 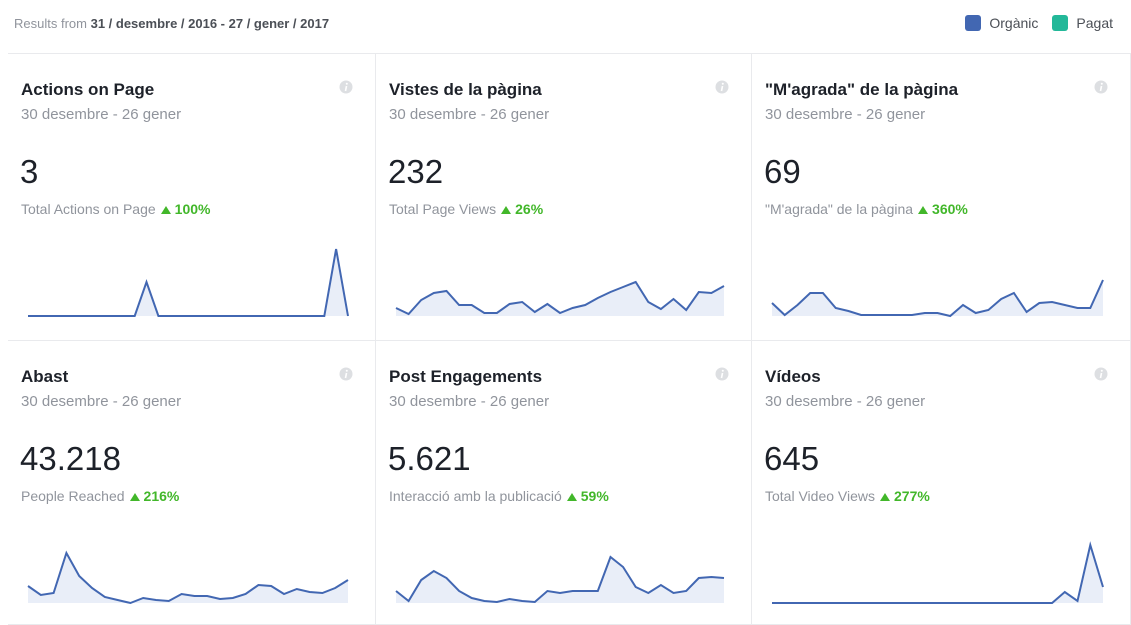 I want to click on card-label: People Reached, so click(x=73, y=496).